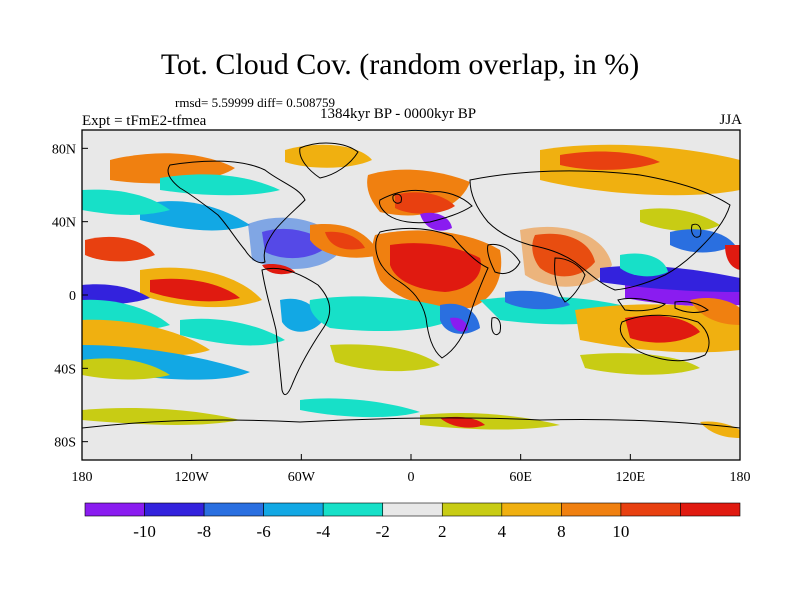  What do you see at coordinates (126, 202) in the screenshot?
I see `east-pacific-cyan-band` at bounding box center [126, 202].